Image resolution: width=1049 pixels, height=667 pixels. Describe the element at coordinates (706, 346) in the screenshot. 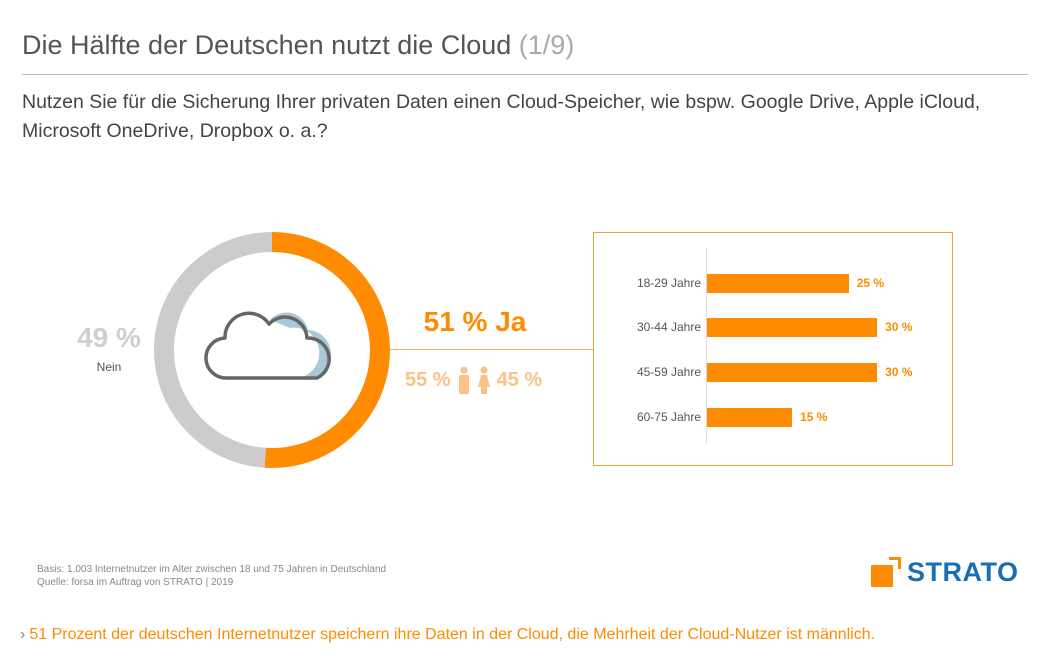

I see `bar-axis` at that location.